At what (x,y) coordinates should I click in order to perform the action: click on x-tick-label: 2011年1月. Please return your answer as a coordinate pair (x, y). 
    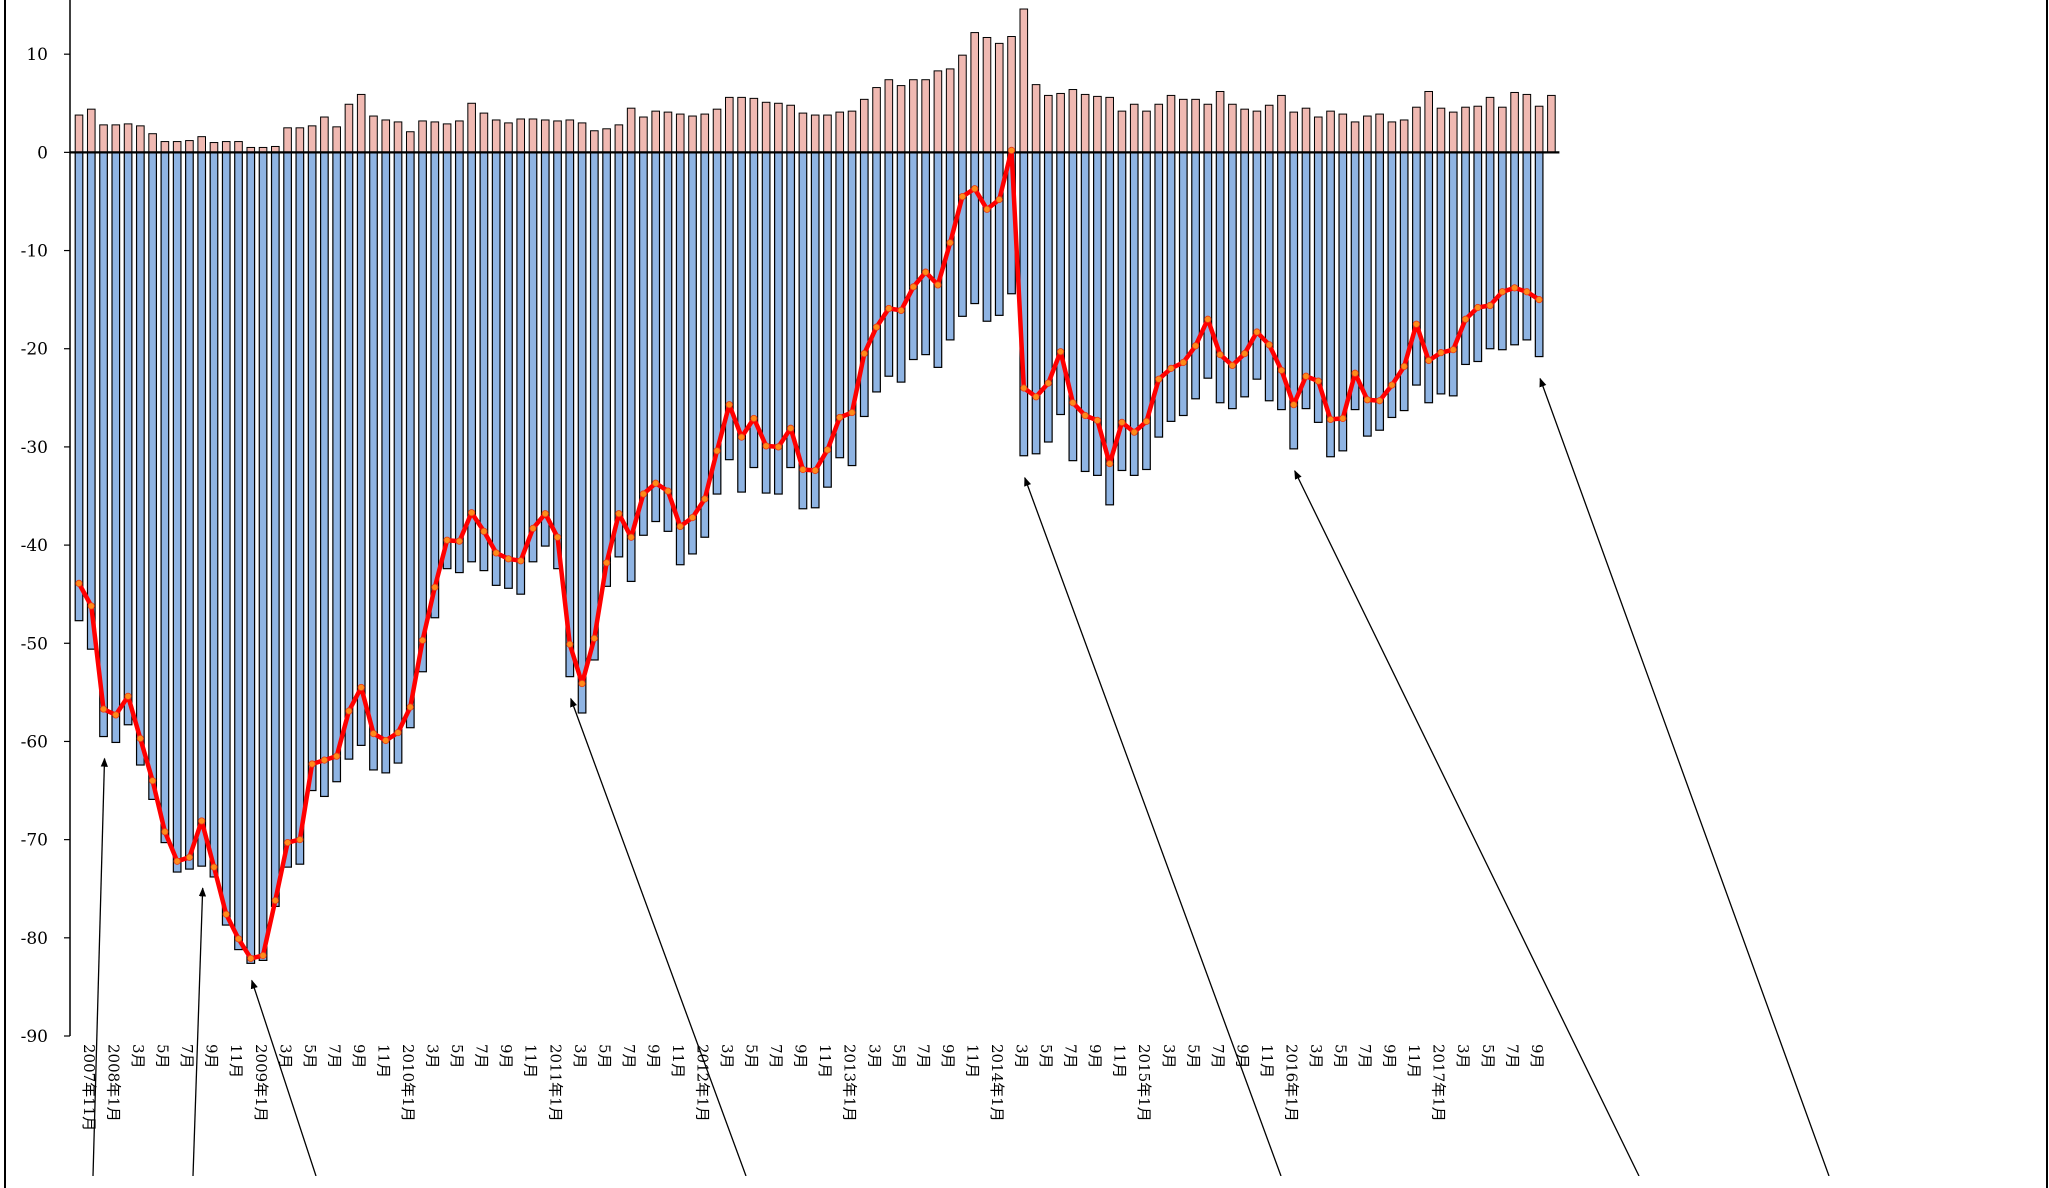
    Looking at the image, I should click on (555, 1083).